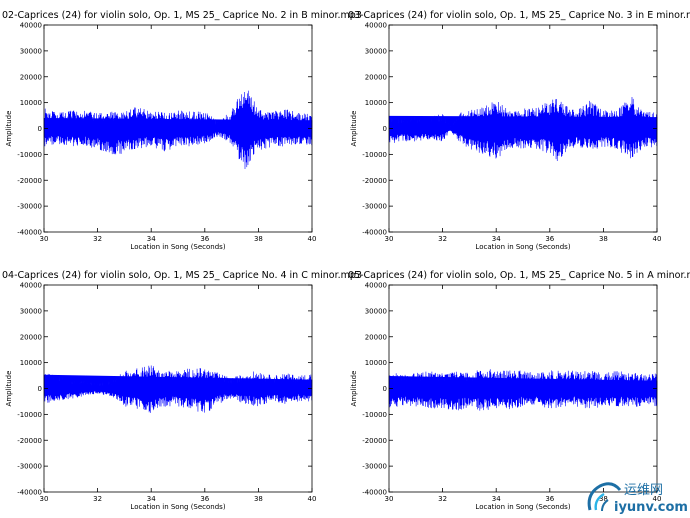 Image resolution: width=690 pixels, height=518 pixels. I want to click on watermark-url-text: iyunv.com, so click(651, 507).